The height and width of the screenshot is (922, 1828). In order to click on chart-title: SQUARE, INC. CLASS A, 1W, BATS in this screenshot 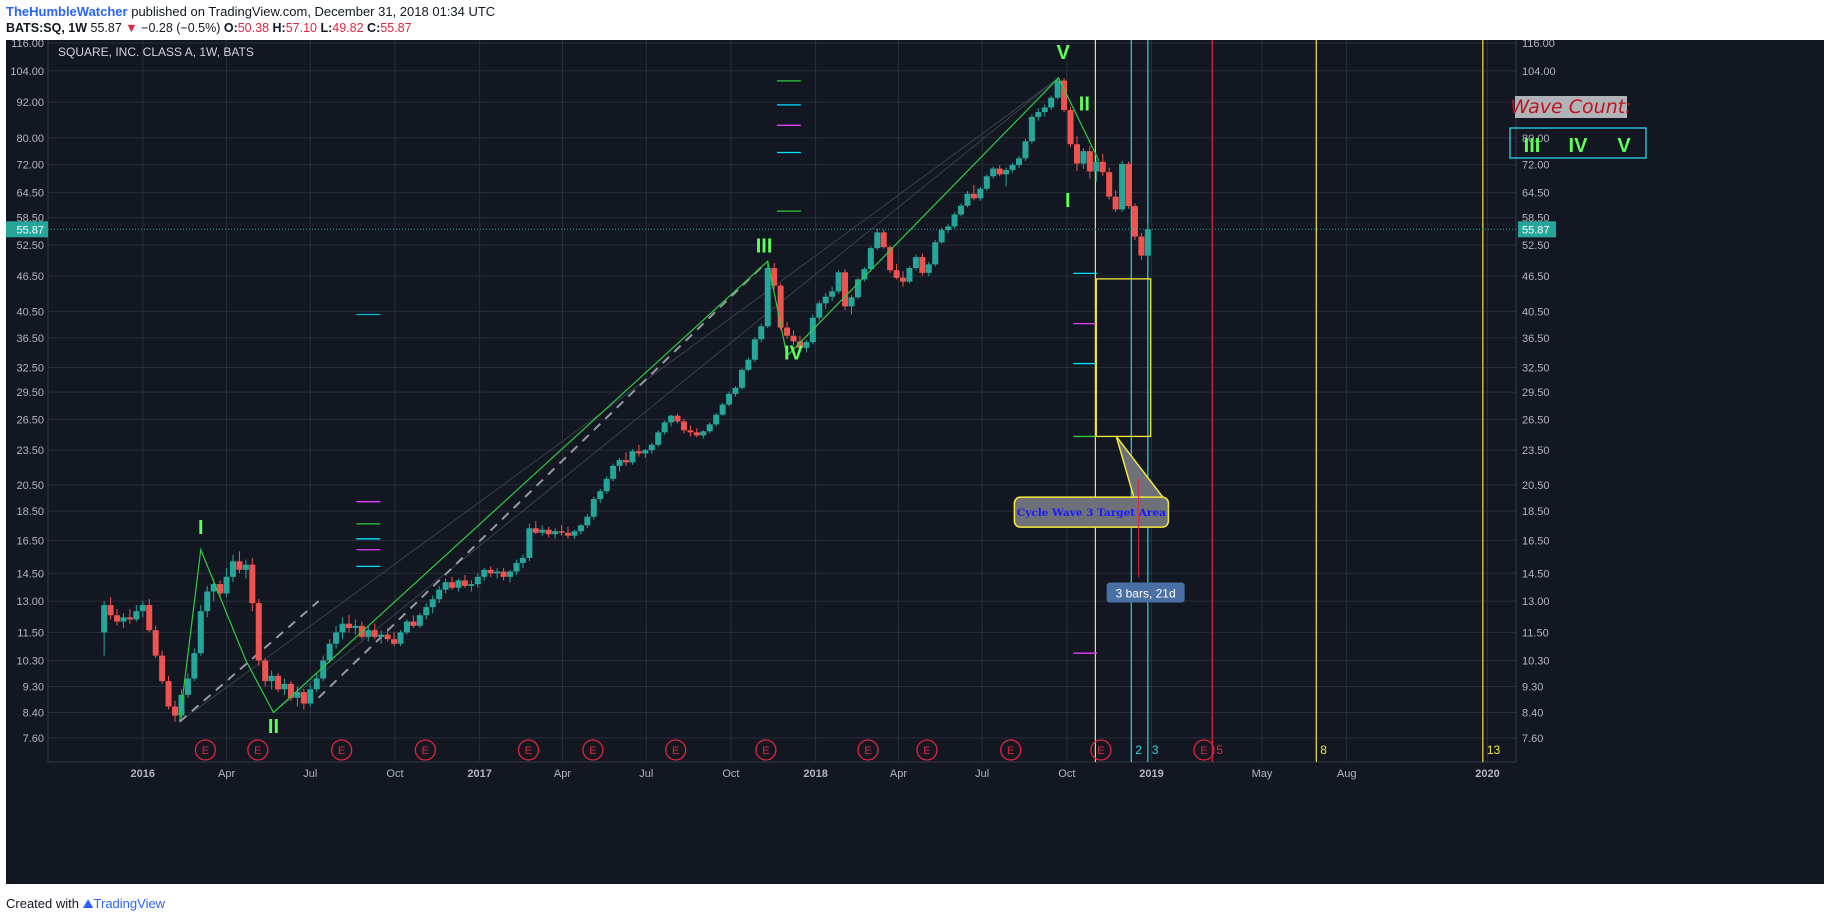, I will do `click(156, 52)`.